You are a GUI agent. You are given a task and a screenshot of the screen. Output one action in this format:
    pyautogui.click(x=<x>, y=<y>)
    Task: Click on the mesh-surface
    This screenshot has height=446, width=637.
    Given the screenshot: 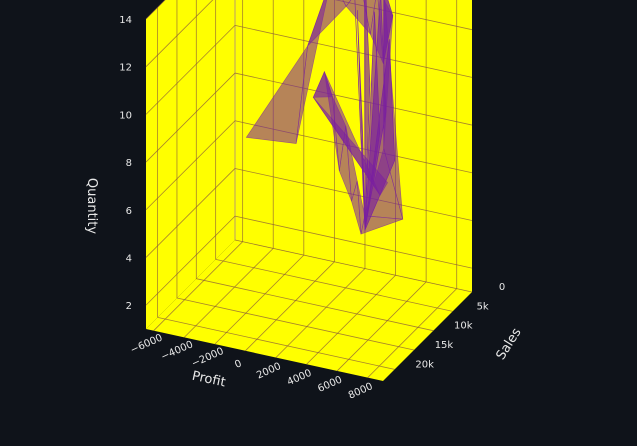 What is the action you would take?
    pyautogui.click(x=324, y=117)
    